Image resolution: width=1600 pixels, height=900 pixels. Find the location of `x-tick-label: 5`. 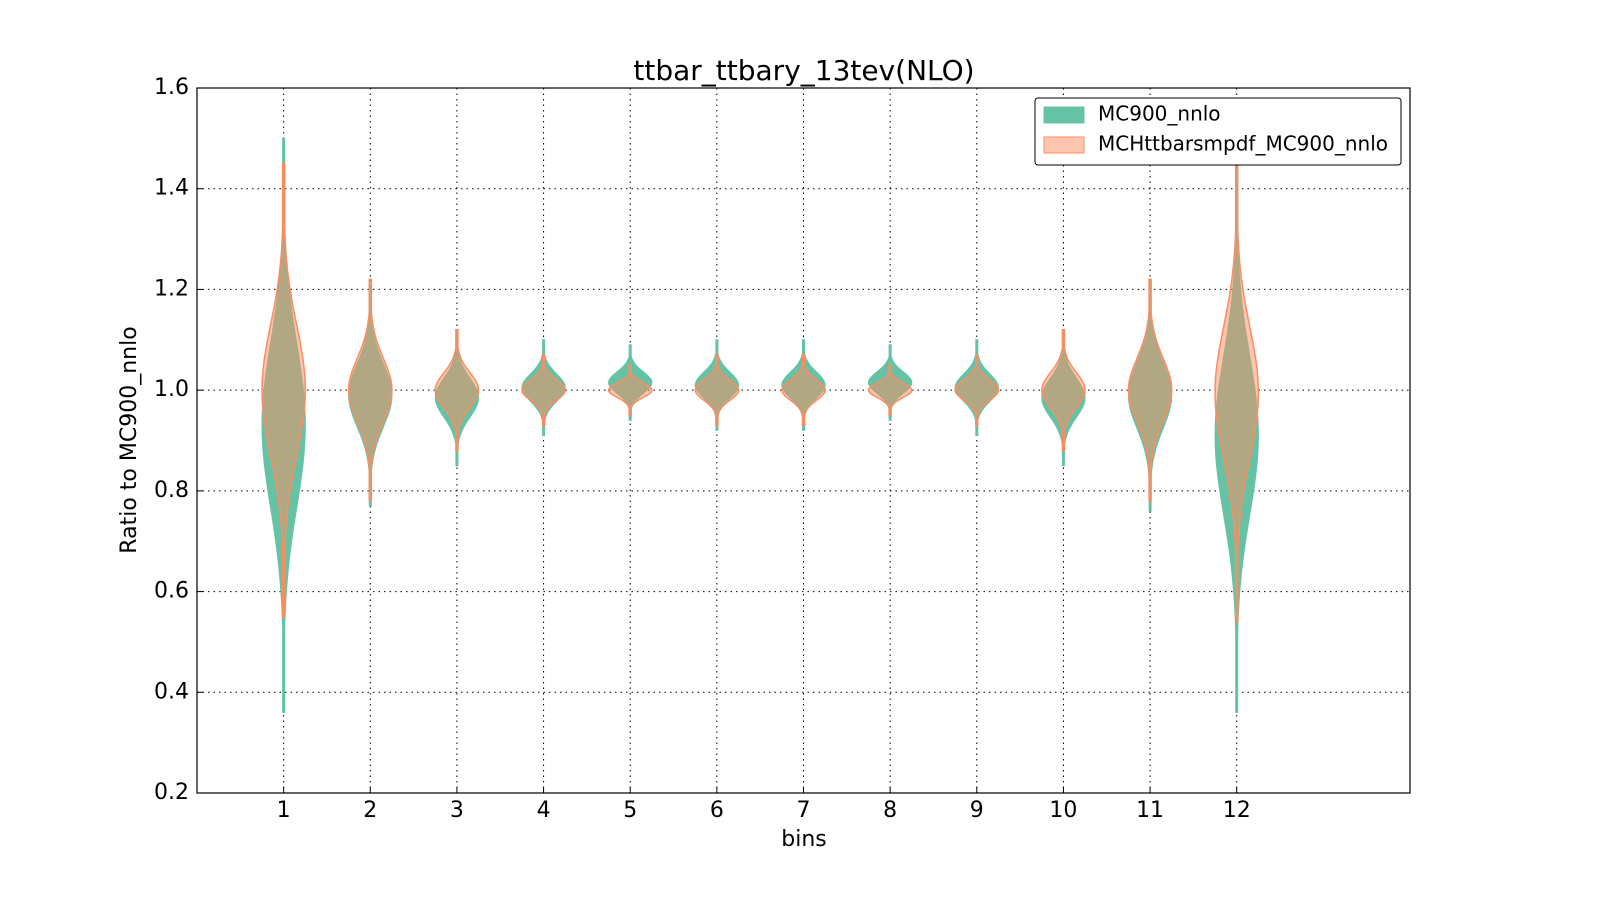

x-tick-label: 5 is located at coordinates (630, 810).